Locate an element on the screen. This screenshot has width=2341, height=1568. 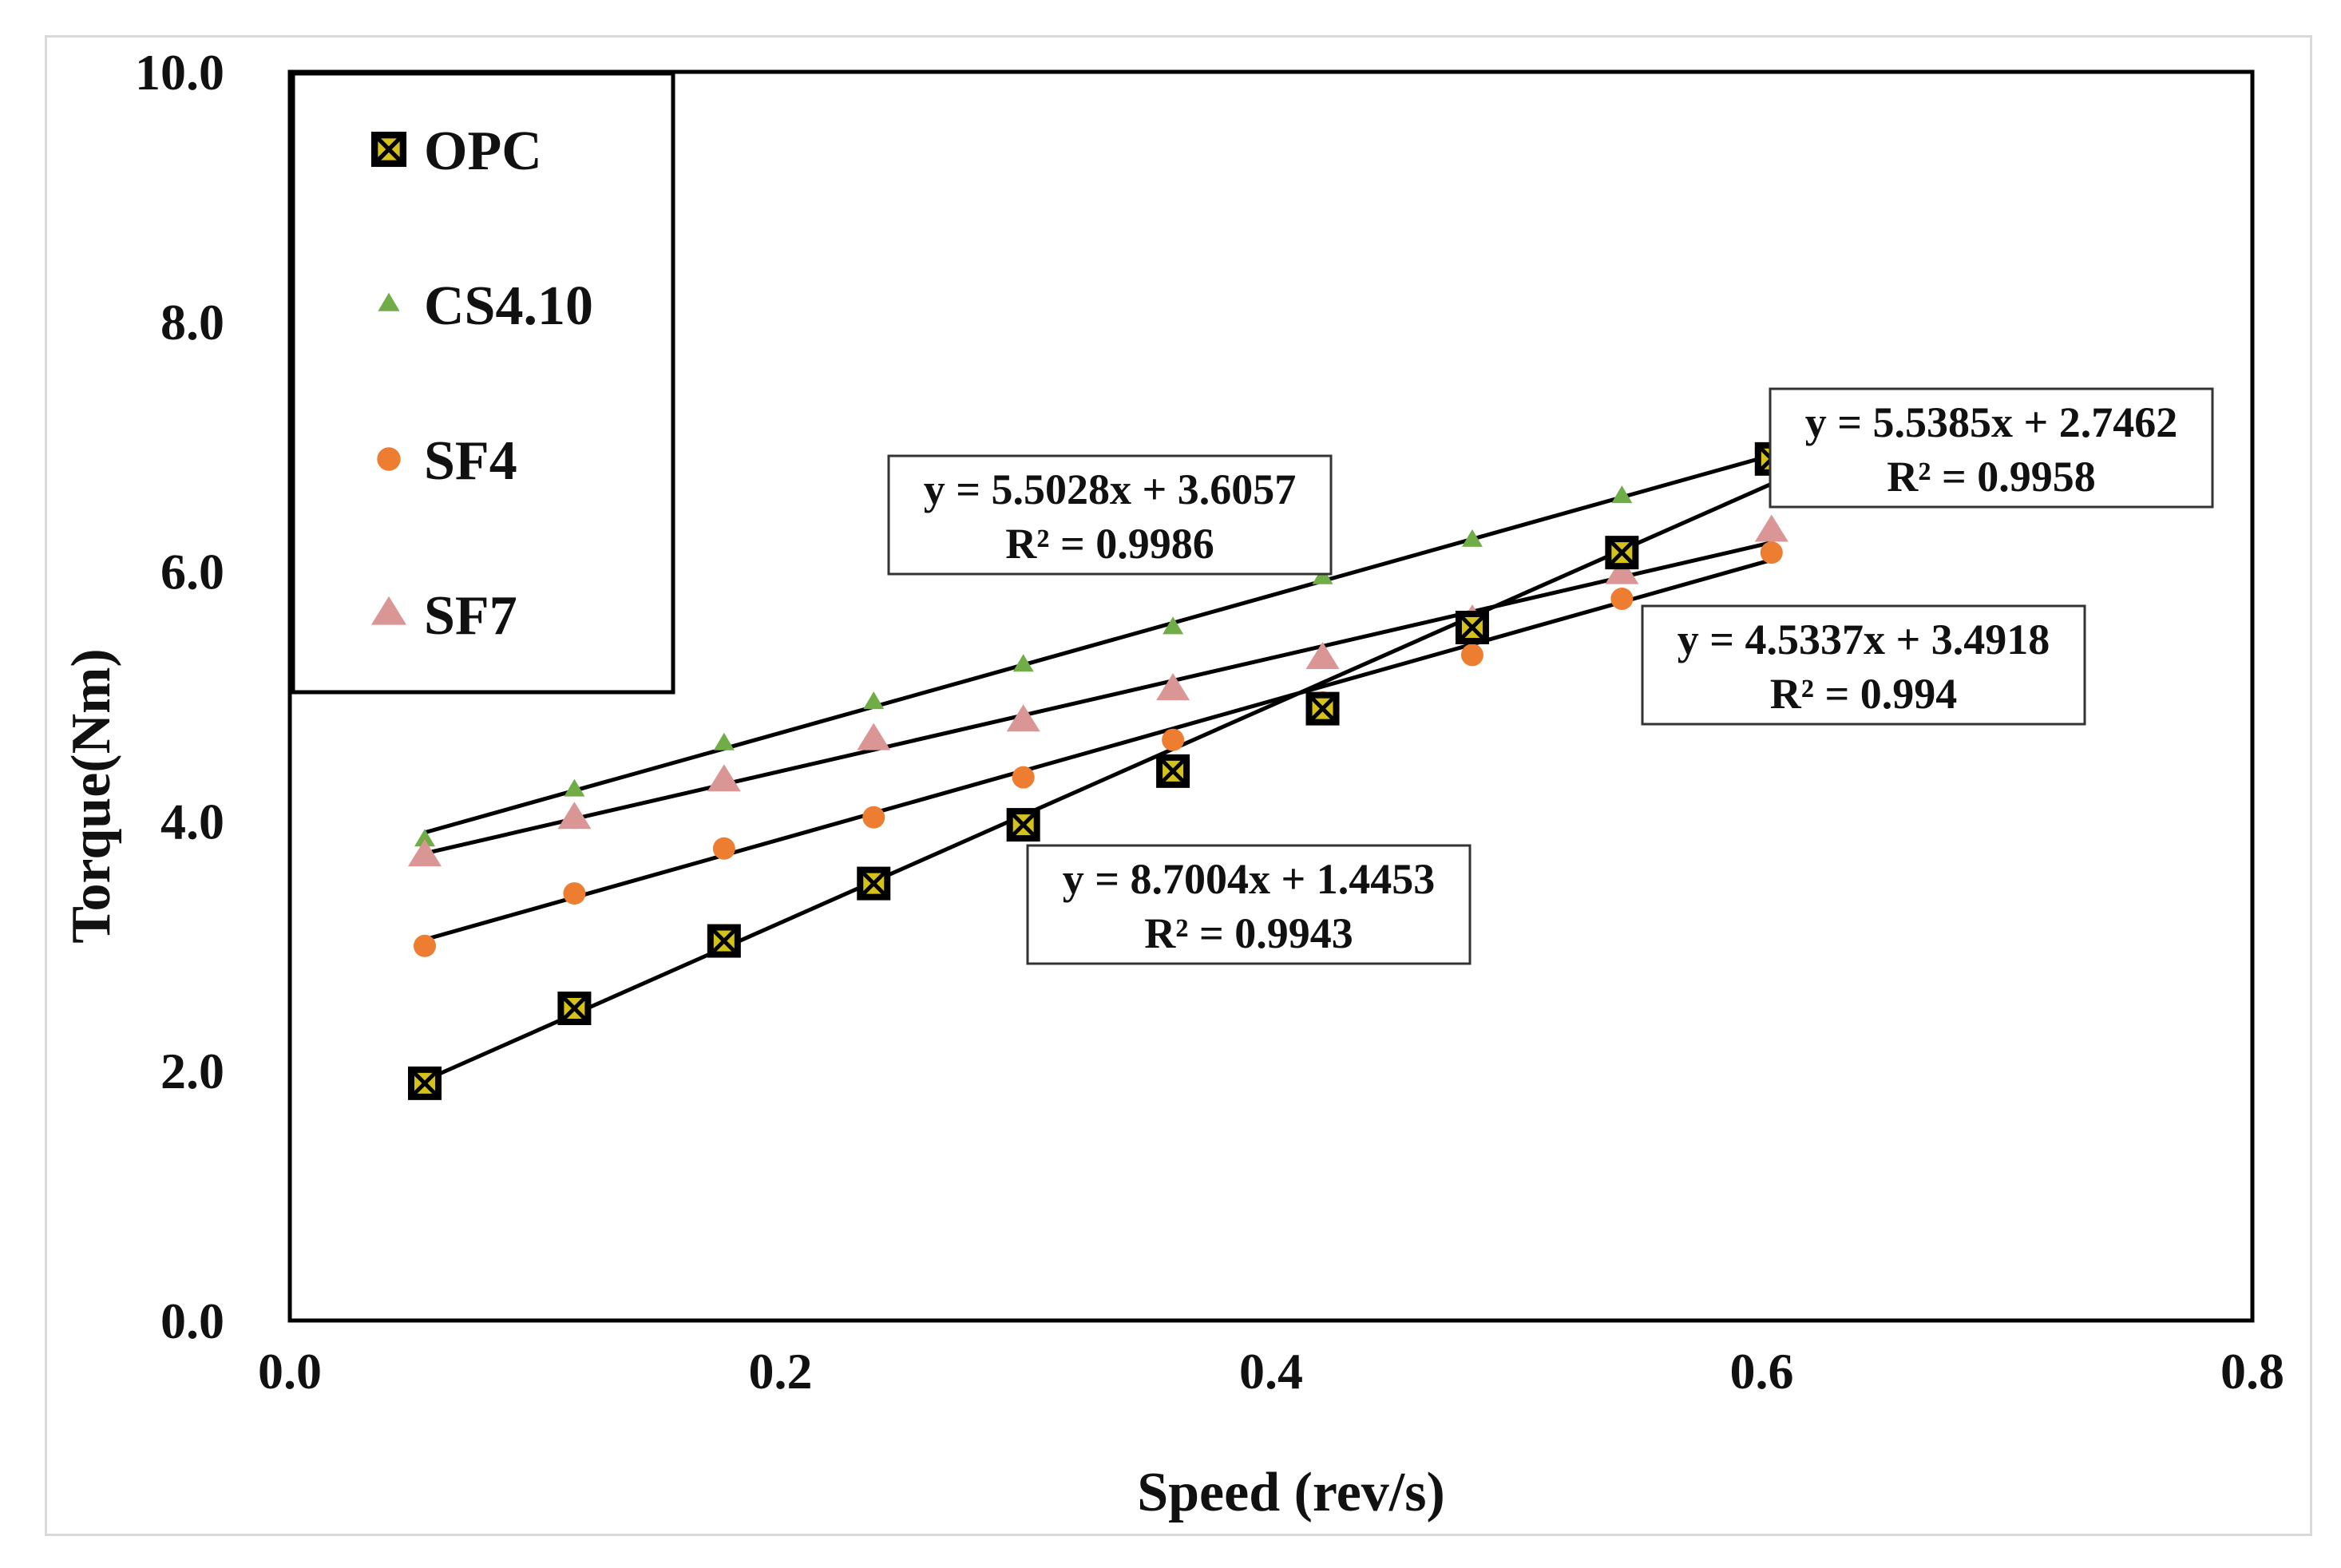
legend: OPC CS4.10 SF4 SF7 is located at coordinates (483, 383).